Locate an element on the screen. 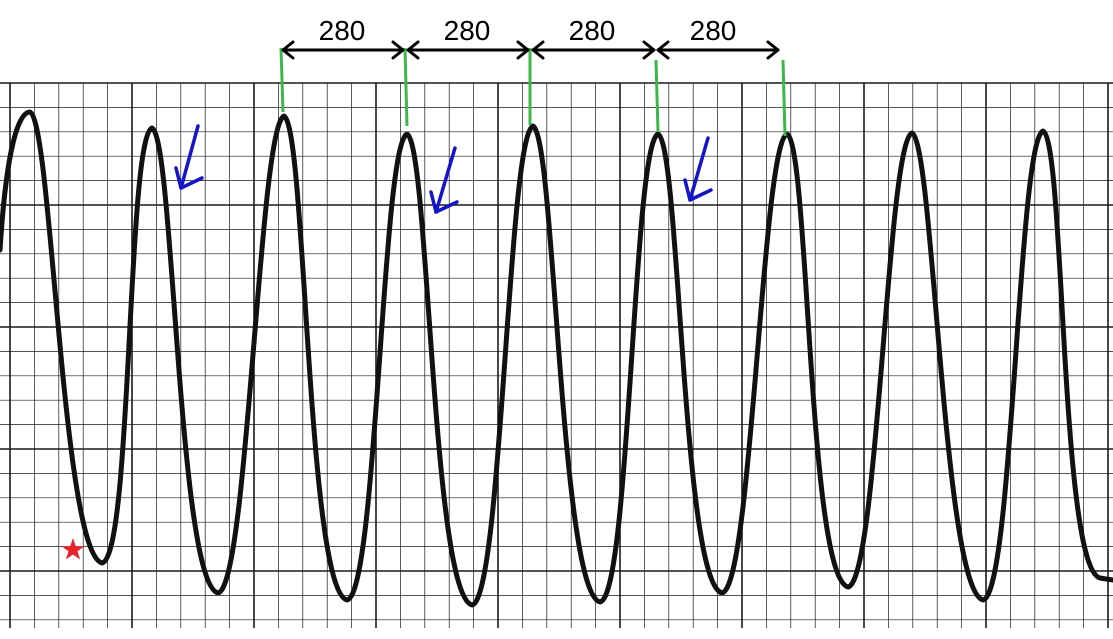 The height and width of the screenshot is (639, 1113). interval-label-1: 280 is located at coordinates (342, 30).